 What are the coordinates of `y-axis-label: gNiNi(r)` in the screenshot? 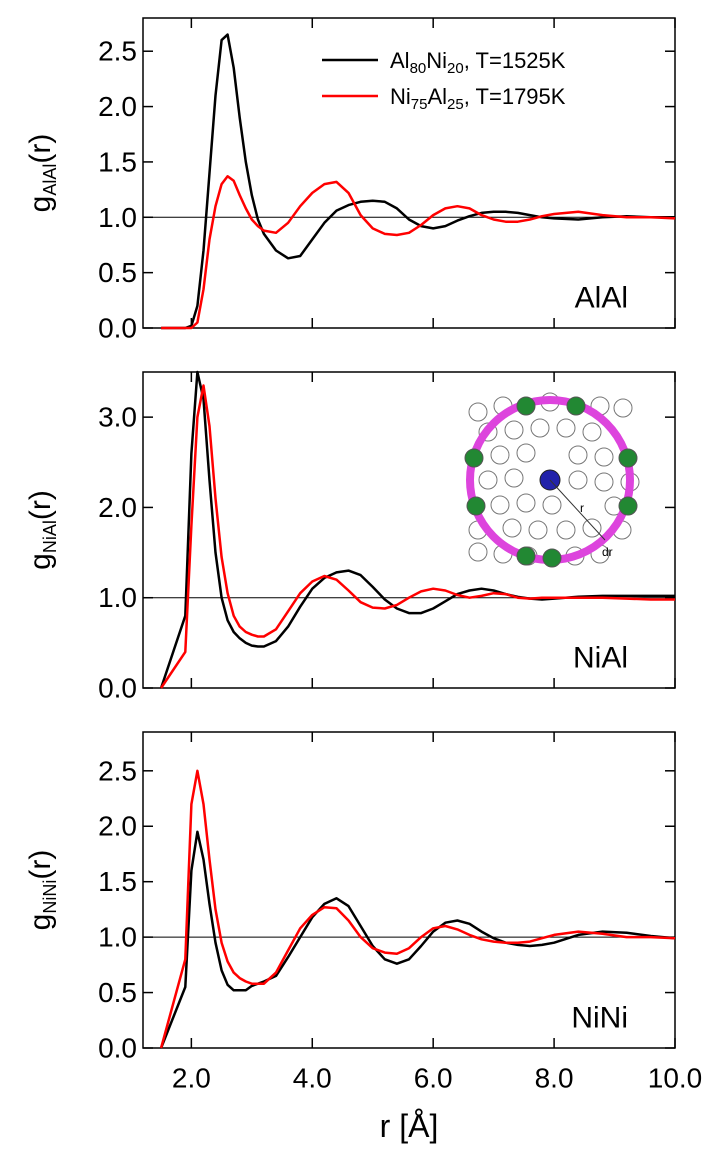 It's located at (42, 890).